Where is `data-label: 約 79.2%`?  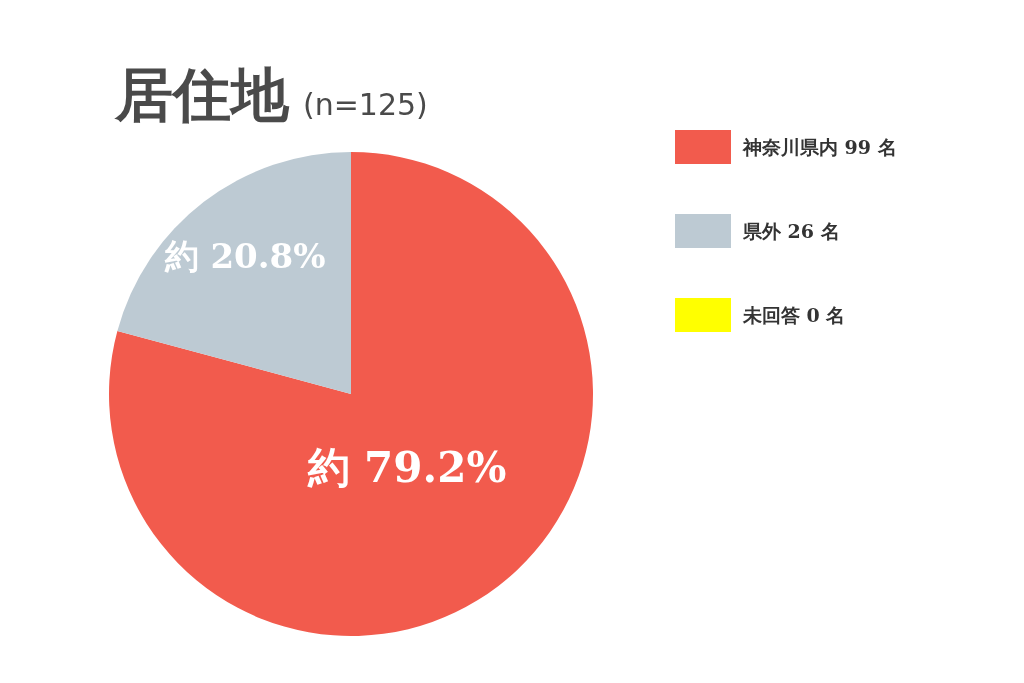
data-label: 約 79.2% is located at coordinates (406, 467).